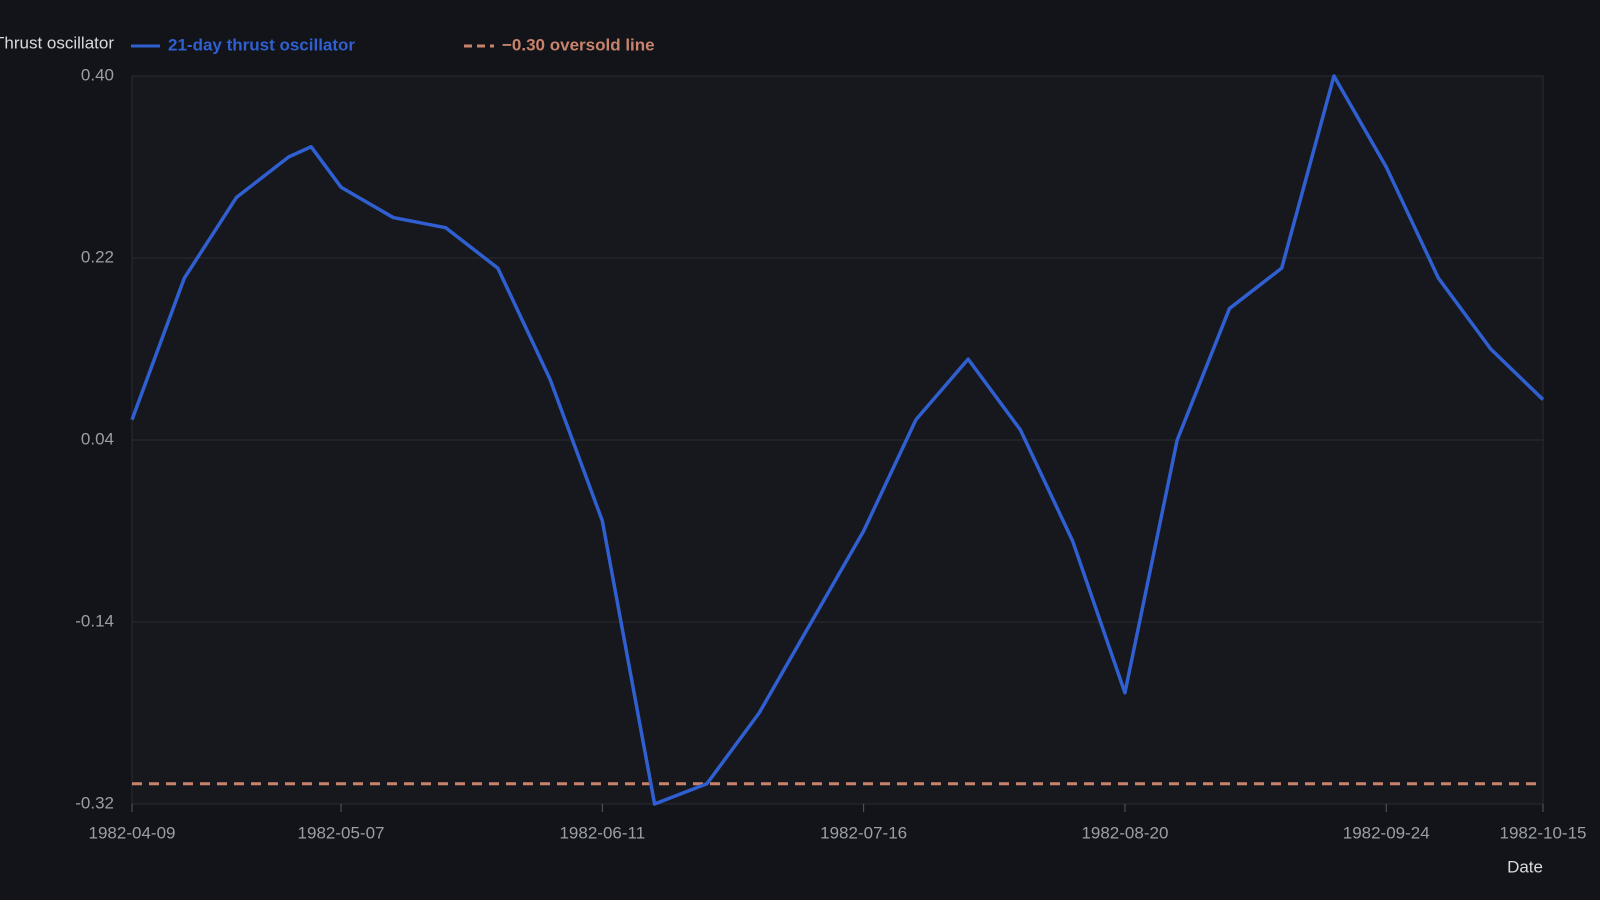 The height and width of the screenshot is (900, 1600). I want to click on x-tick-label: 1982-05-07, so click(341, 832).